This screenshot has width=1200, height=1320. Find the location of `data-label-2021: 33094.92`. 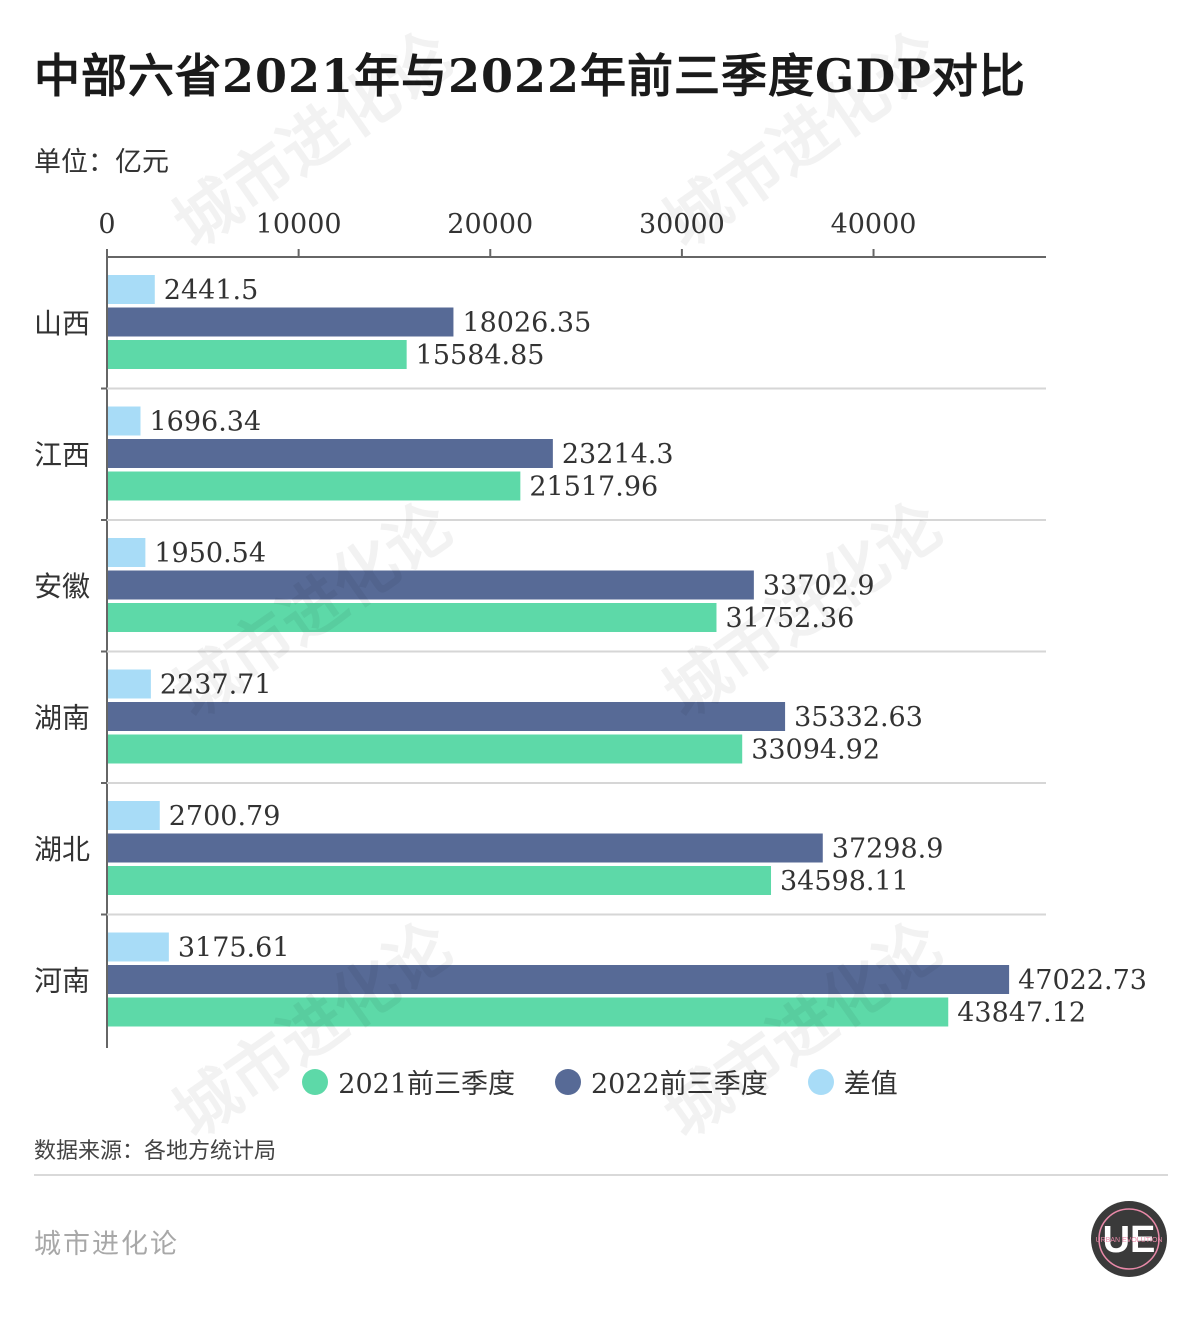

data-label-2021: 33094.92 is located at coordinates (815, 750).